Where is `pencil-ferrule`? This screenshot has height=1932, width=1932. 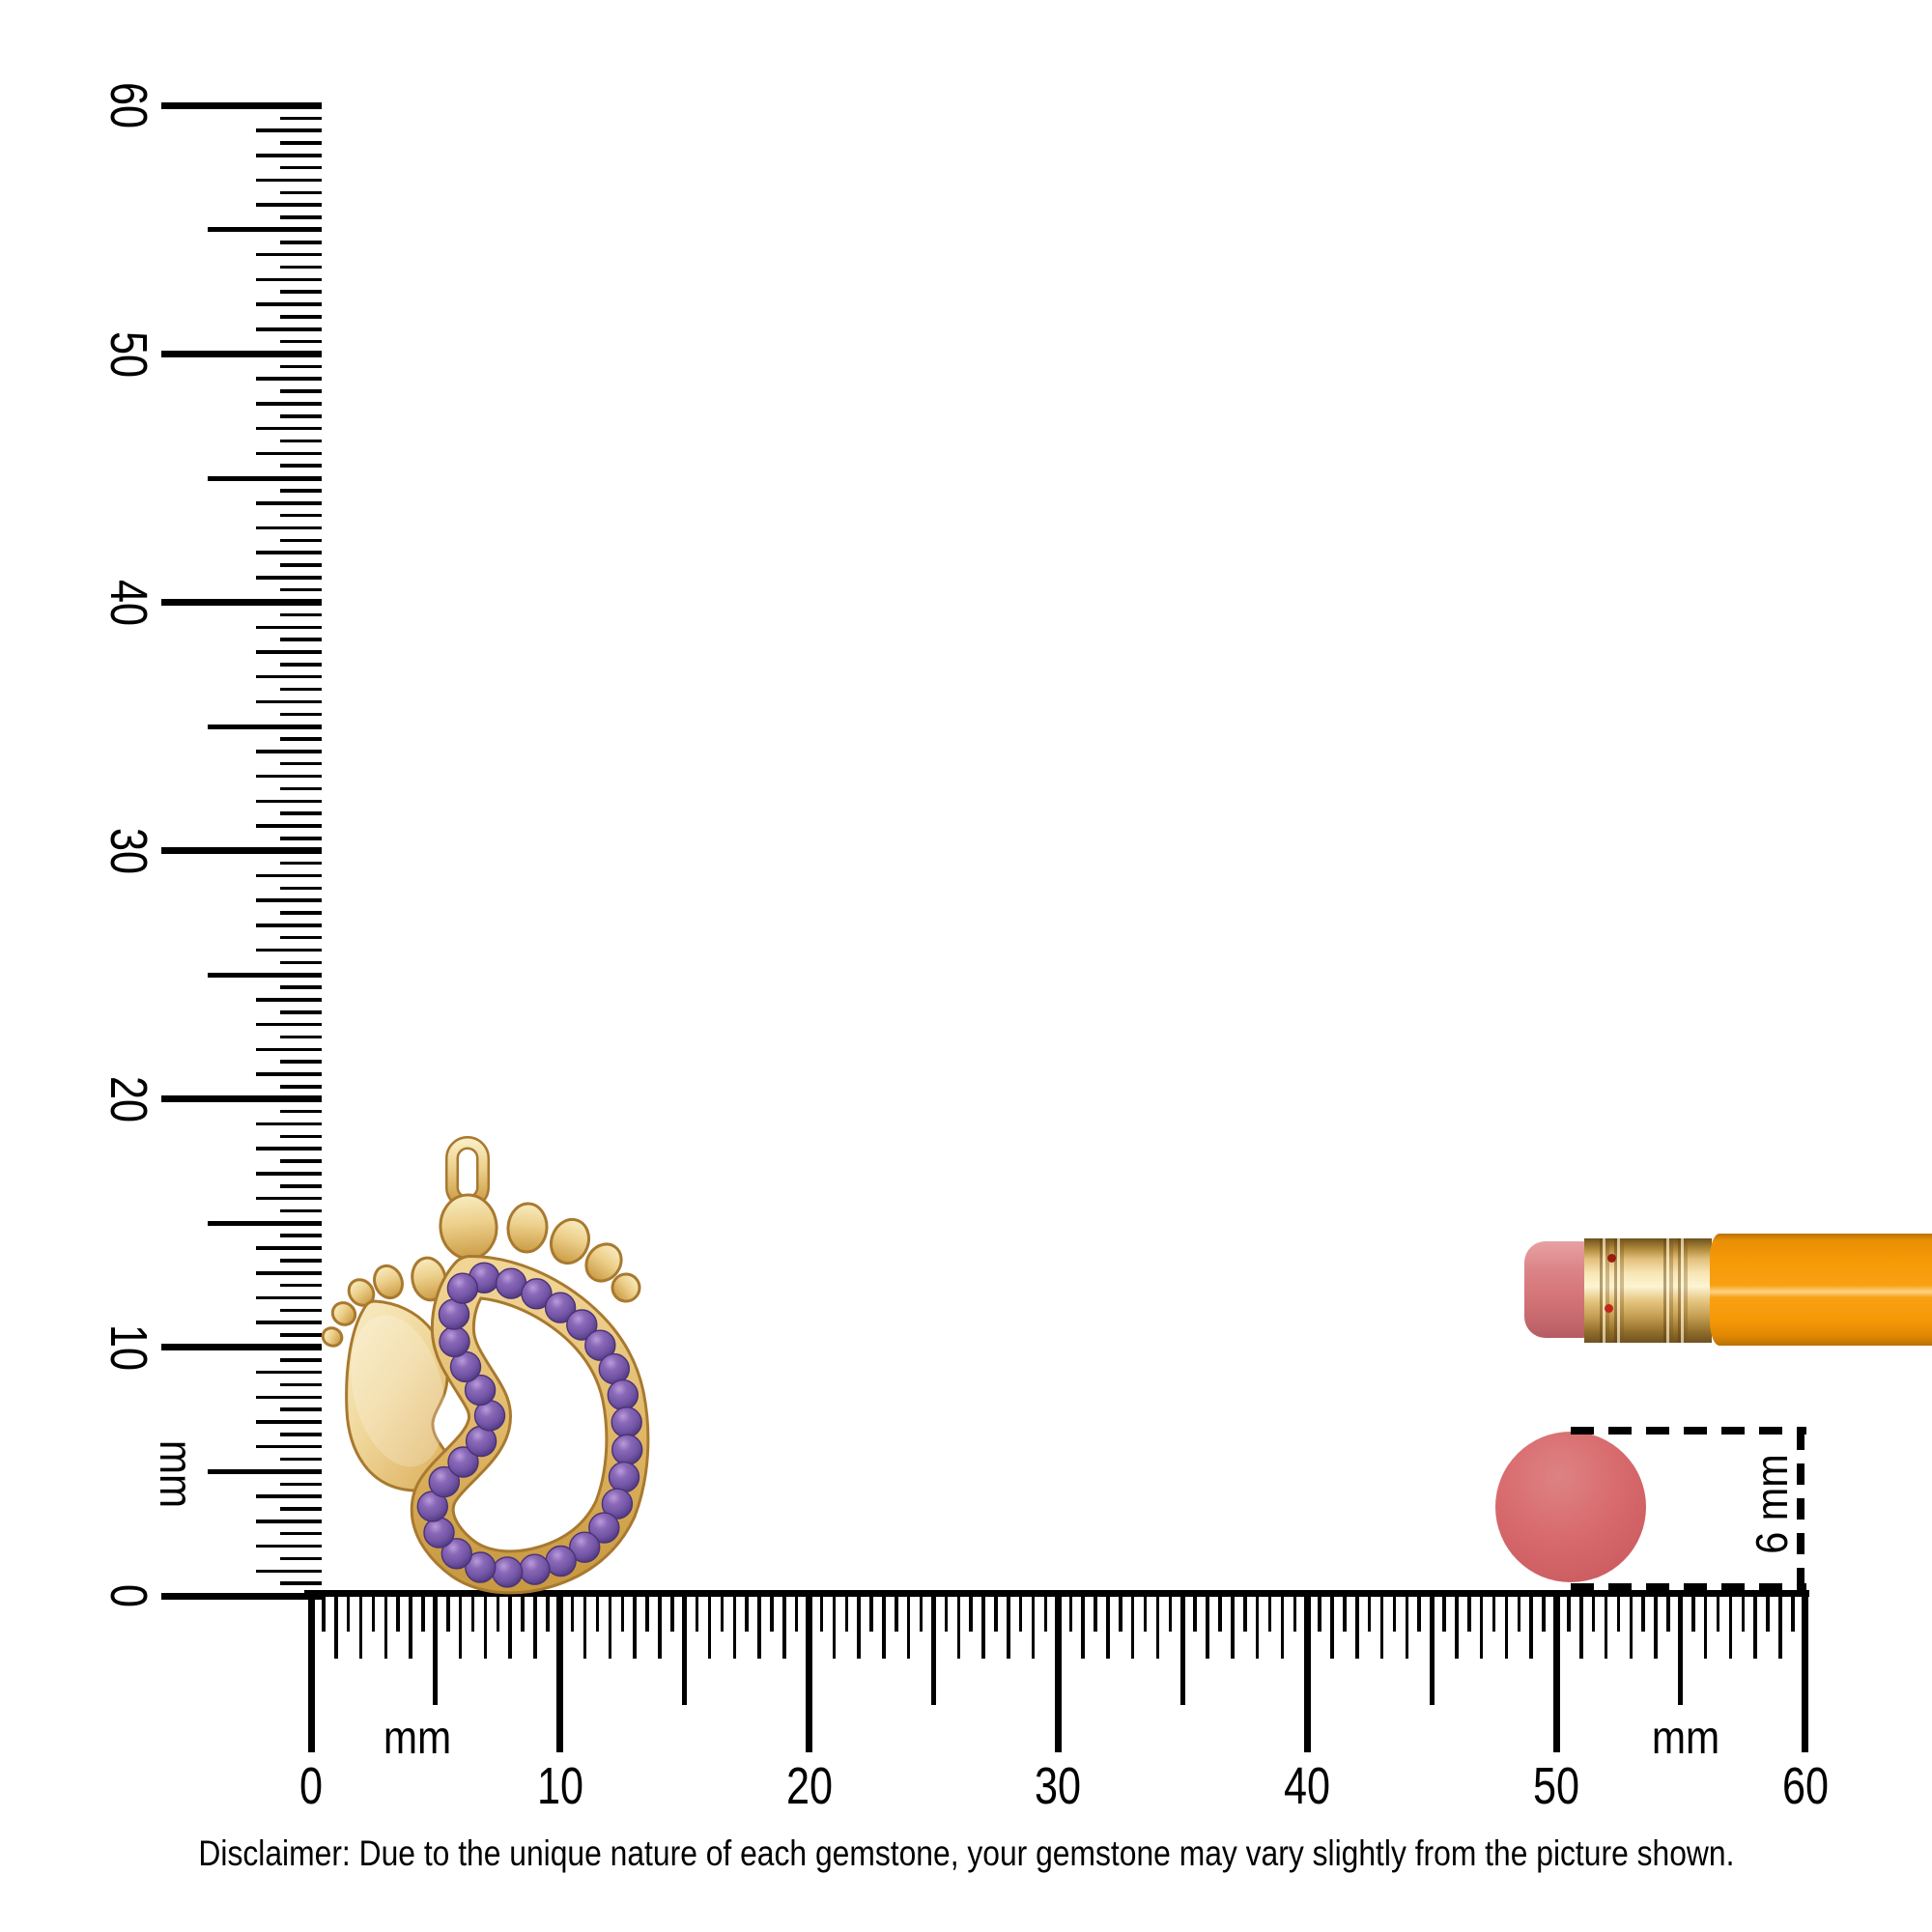 pencil-ferrule is located at coordinates (1648, 1290).